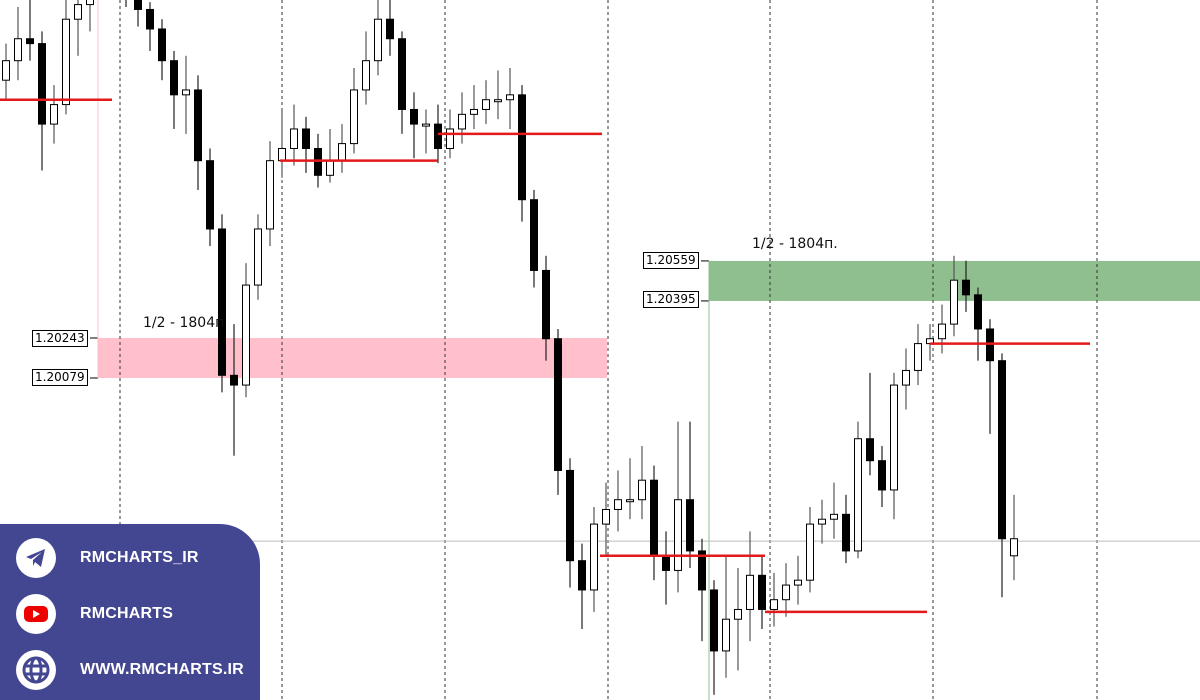 This screenshot has height=700, width=1200. Describe the element at coordinates (36, 670) in the screenshot. I see `globe-icon` at that location.